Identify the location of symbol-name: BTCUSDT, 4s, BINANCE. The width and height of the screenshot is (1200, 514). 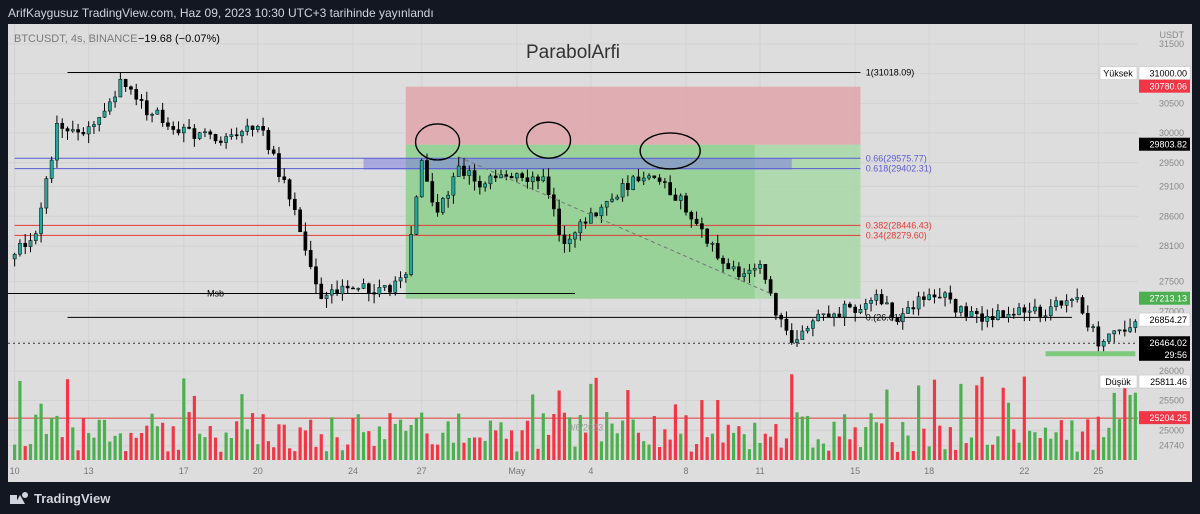
(75, 39).